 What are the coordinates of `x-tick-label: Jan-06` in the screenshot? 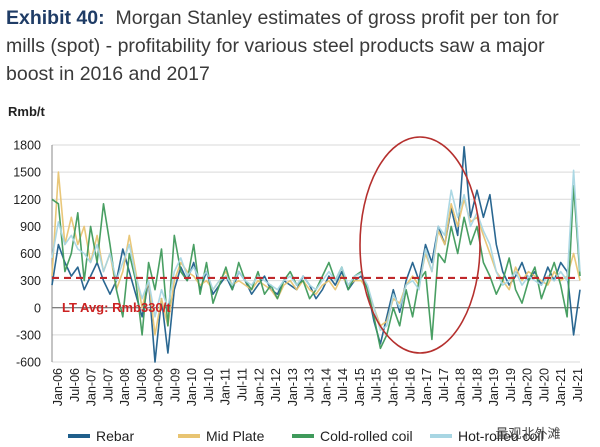 It's located at (58, 387).